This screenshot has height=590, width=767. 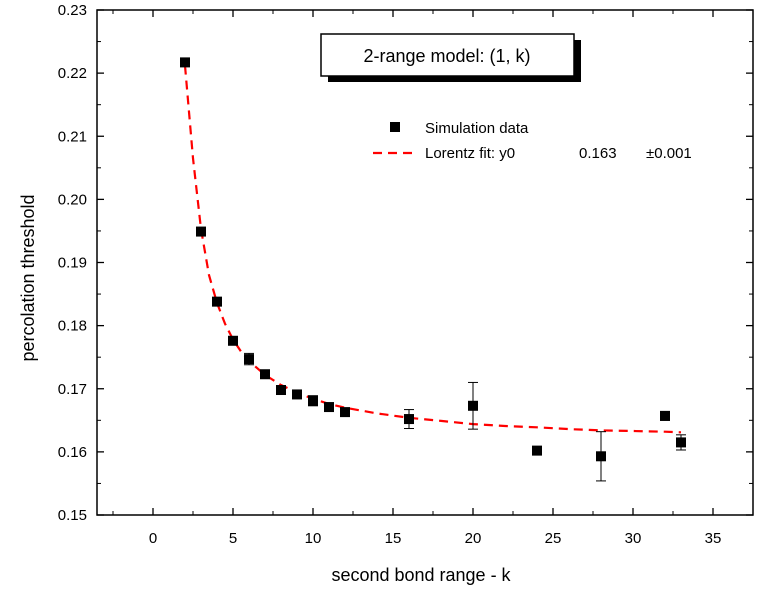 What do you see at coordinates (553, 538) in the screenshot?
I see `x-tick-label: 25` at bounding box center [553, 538].